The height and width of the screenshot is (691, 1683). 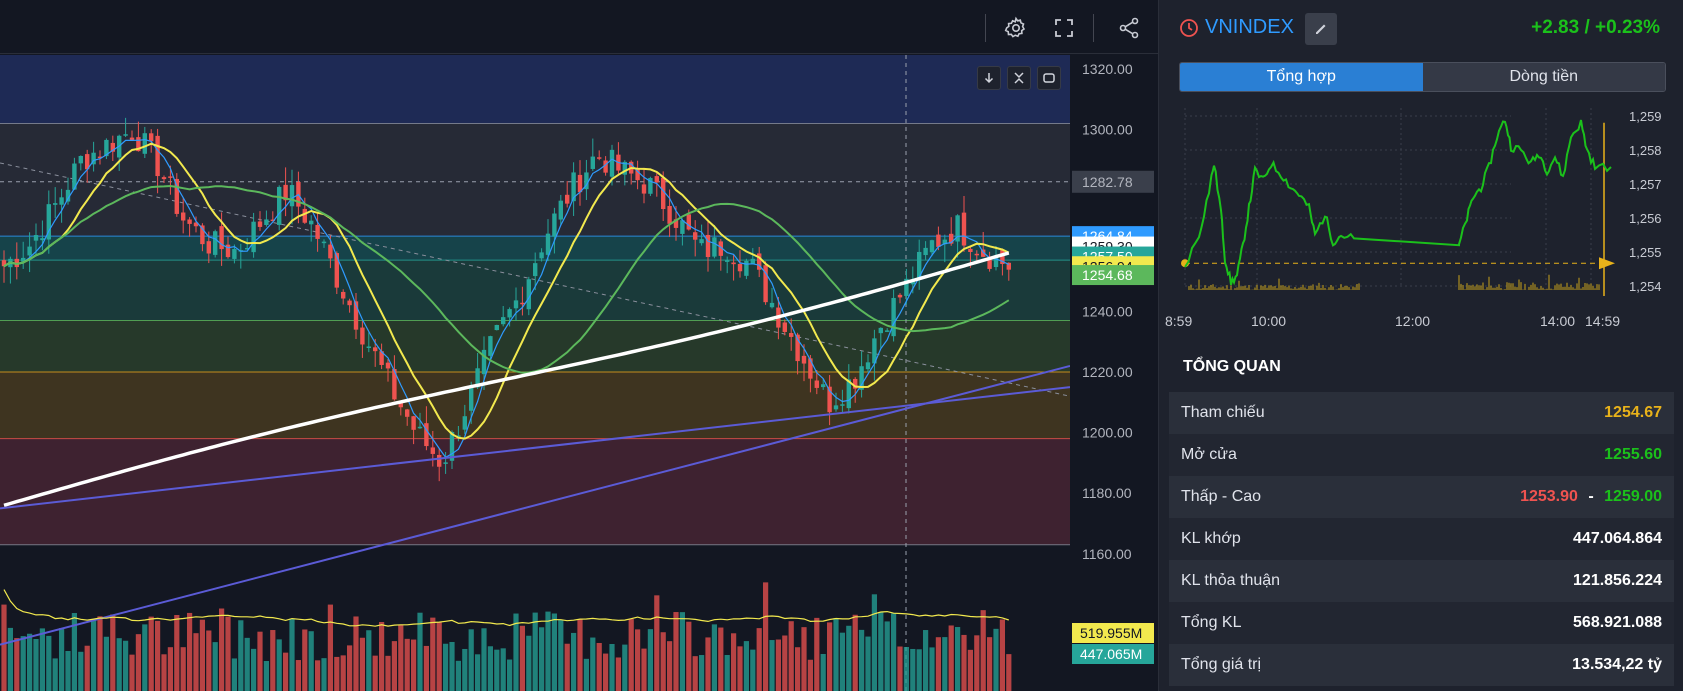 I want to click on intraday-y-label: 1,258, so click(x=1645, y=150).